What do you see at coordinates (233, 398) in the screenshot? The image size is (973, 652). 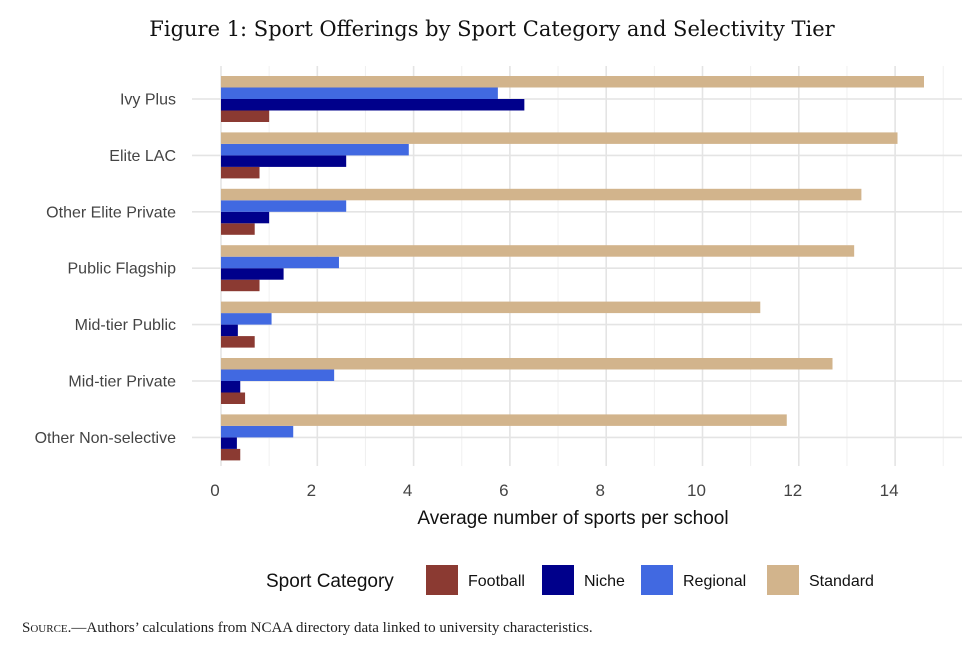 I see `bar-football-mid-tier-private` at bounding box center [233, 398].